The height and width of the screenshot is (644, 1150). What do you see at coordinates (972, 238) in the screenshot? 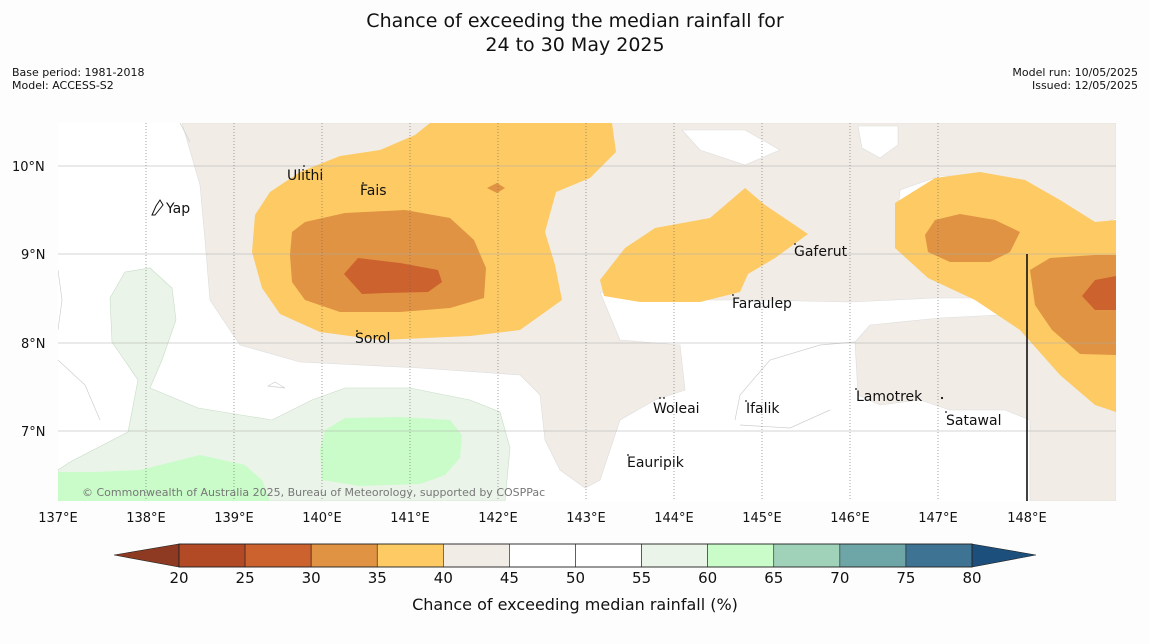
I see `contour-30-35-east-a` at bounding box center [972, 238].